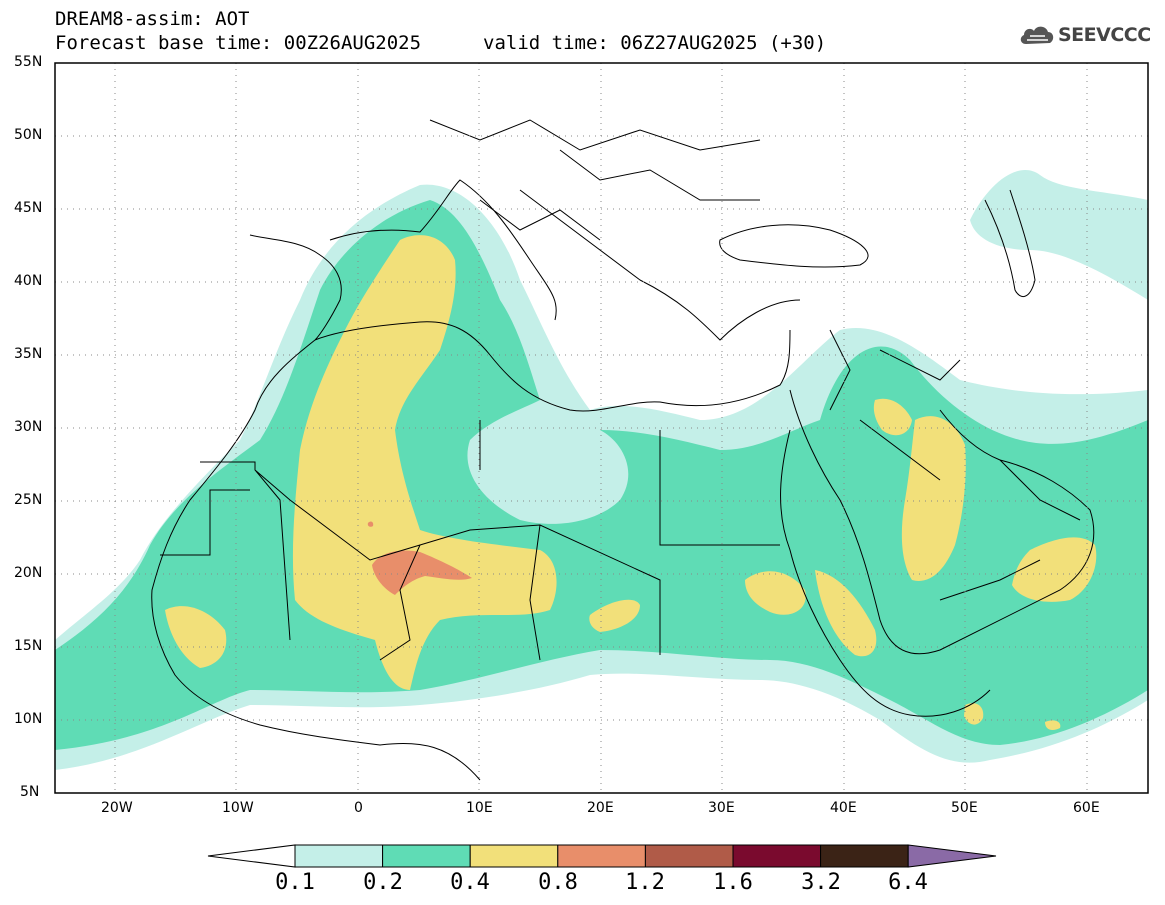 This screenshot has height=905, width=1165. I want to click on colorbar-label: 0.8, so click(558, 882).